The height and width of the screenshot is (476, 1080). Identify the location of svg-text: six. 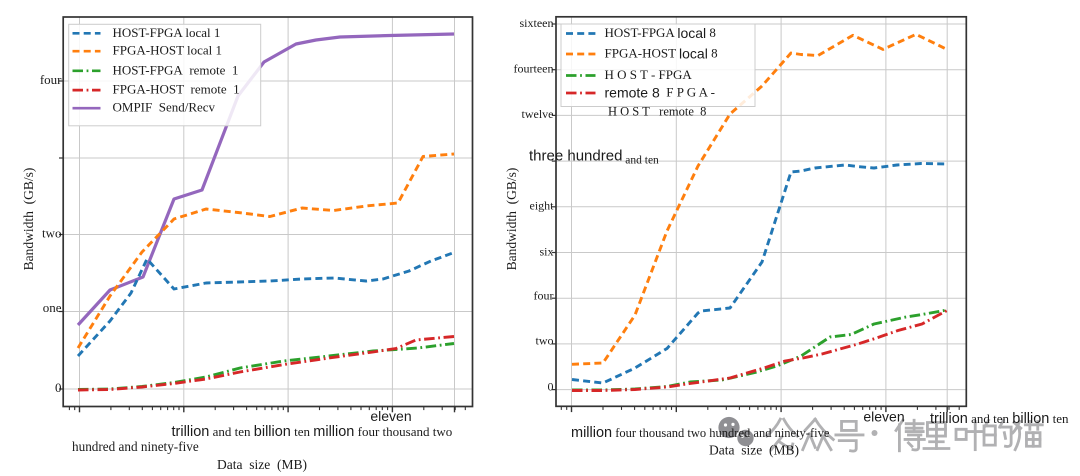
(546, 251).